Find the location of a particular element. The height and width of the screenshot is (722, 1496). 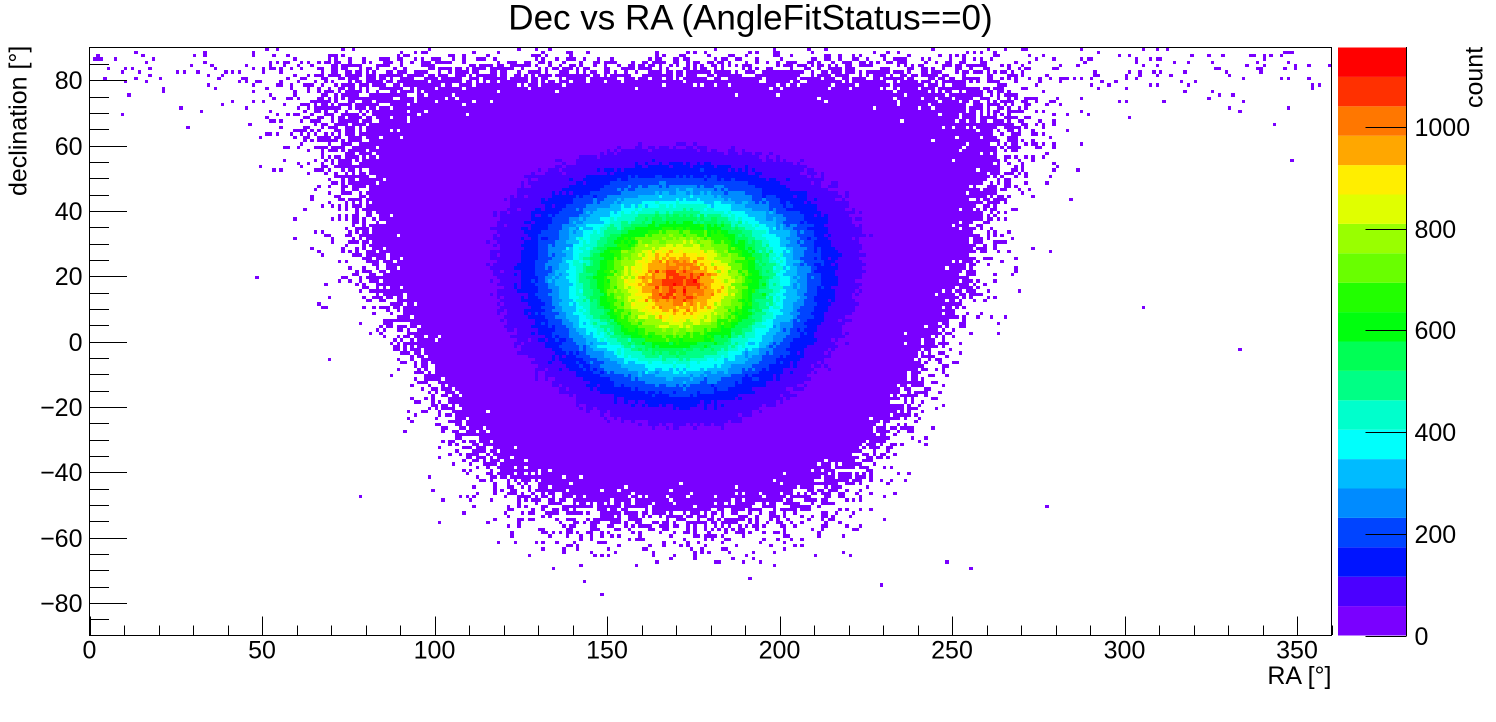

svg-text: count is located at coordinates (1475, 77).